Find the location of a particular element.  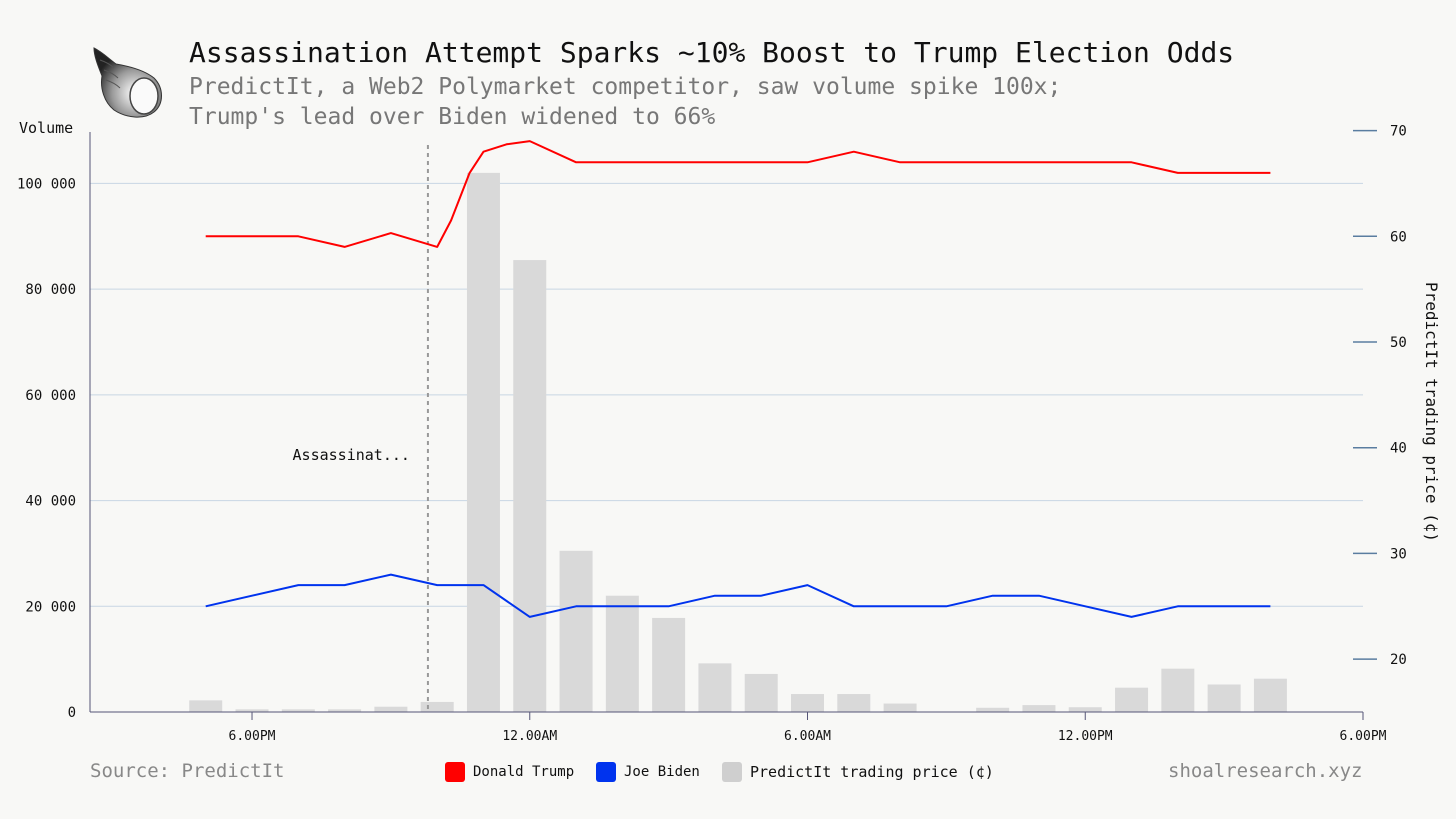

y2-tick-label: 60 is located at coordinates (1398, 237).